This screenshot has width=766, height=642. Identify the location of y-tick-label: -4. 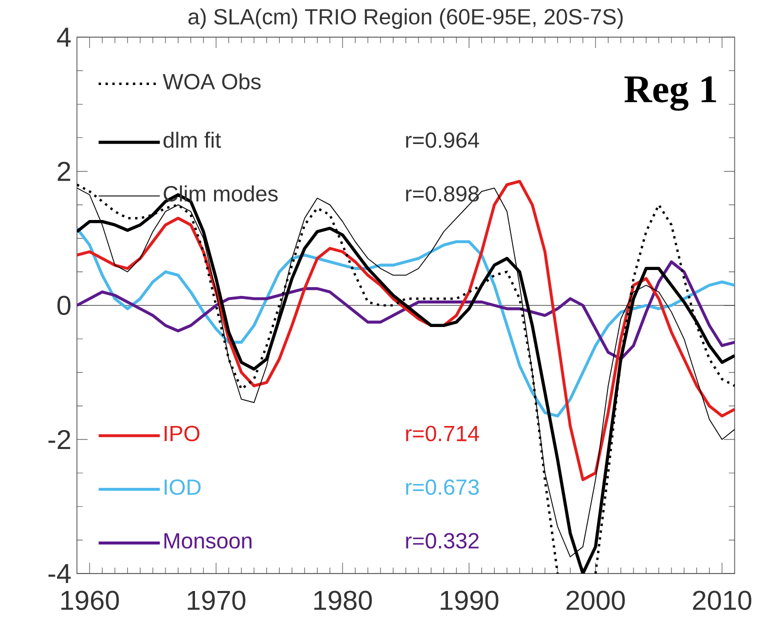
(59, 573).